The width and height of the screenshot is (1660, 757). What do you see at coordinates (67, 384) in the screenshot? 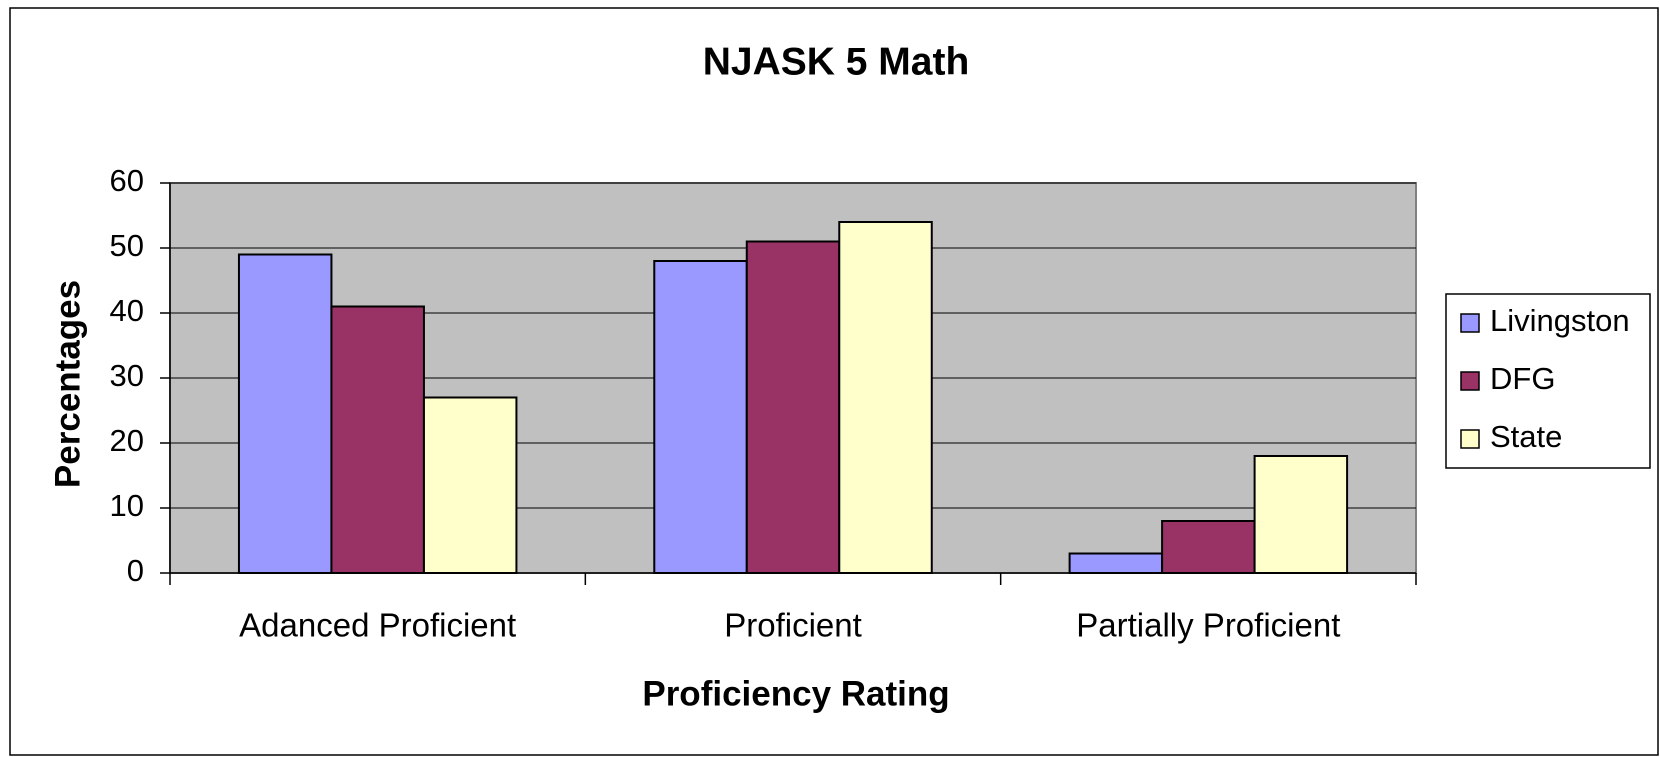
I see `y-axis-label: Percentages` at bounding box center [67, 384].